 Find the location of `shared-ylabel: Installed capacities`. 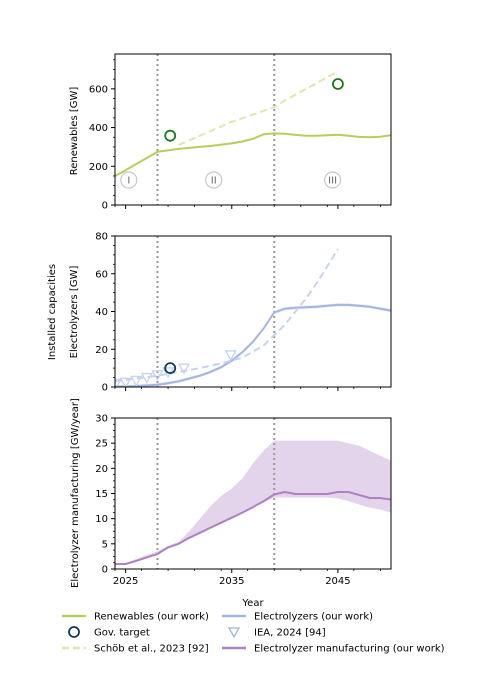

shared-ylabel: Installed capacities is located at coordinates (52, 312).